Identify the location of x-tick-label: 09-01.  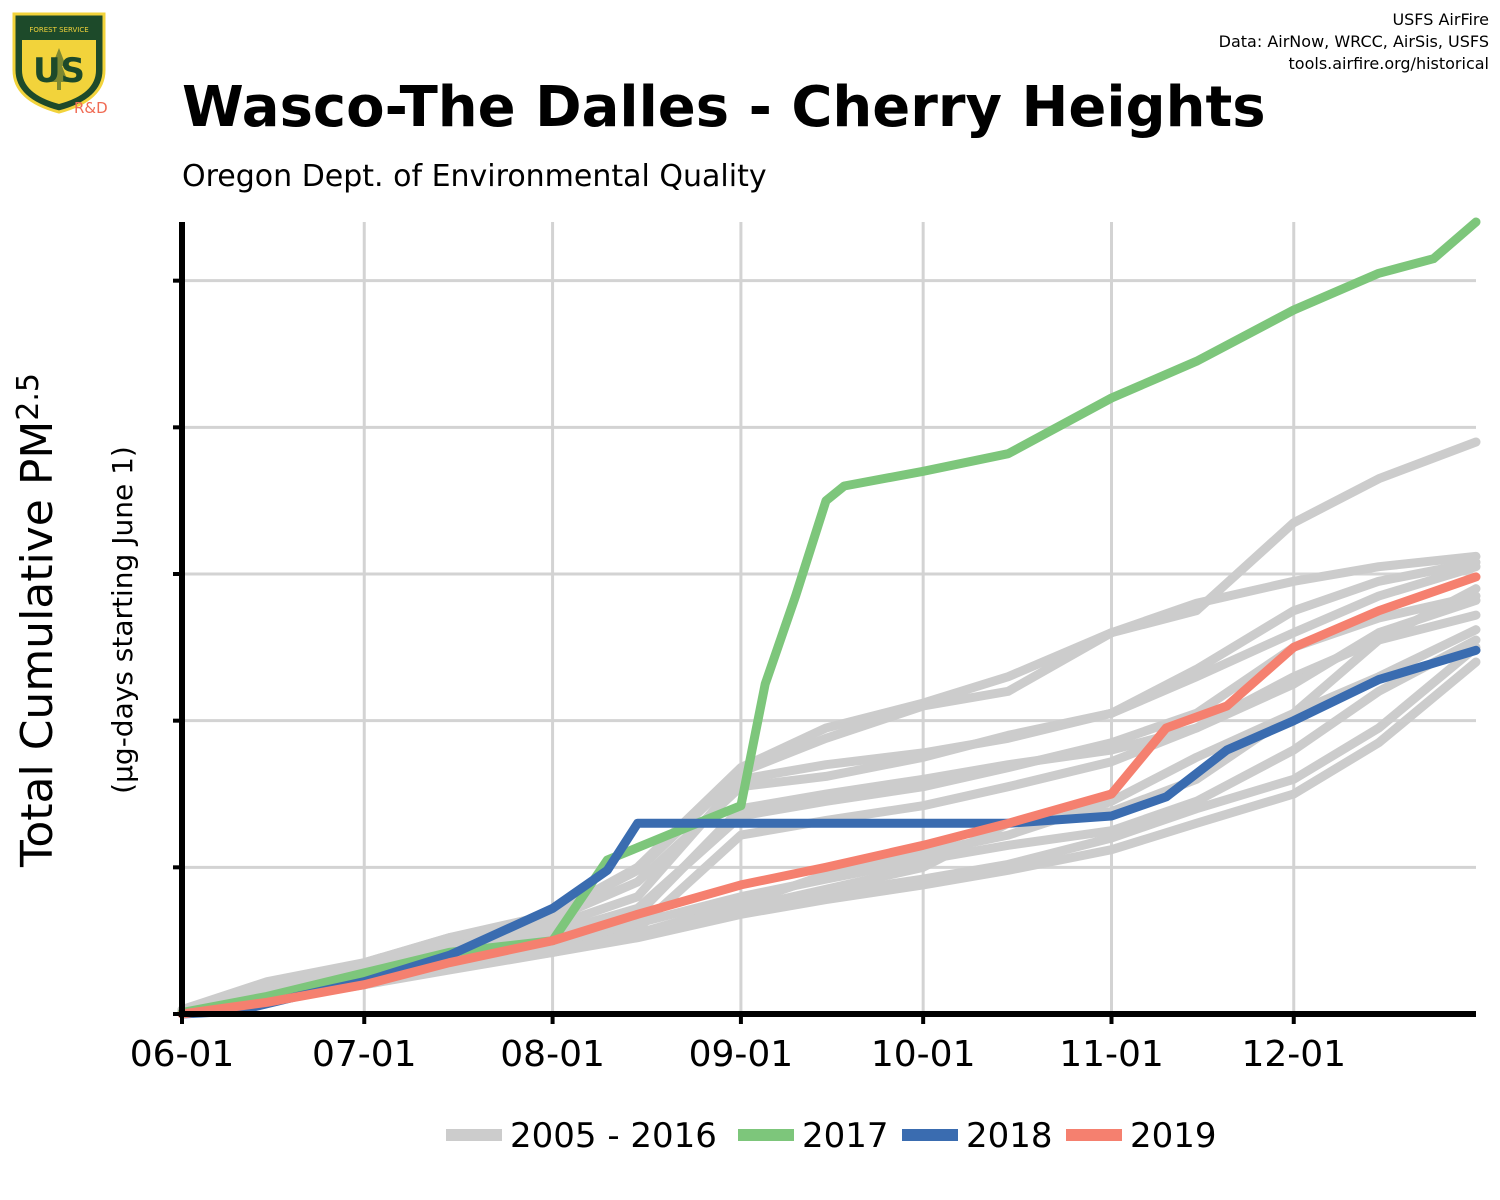
(741, 1054).